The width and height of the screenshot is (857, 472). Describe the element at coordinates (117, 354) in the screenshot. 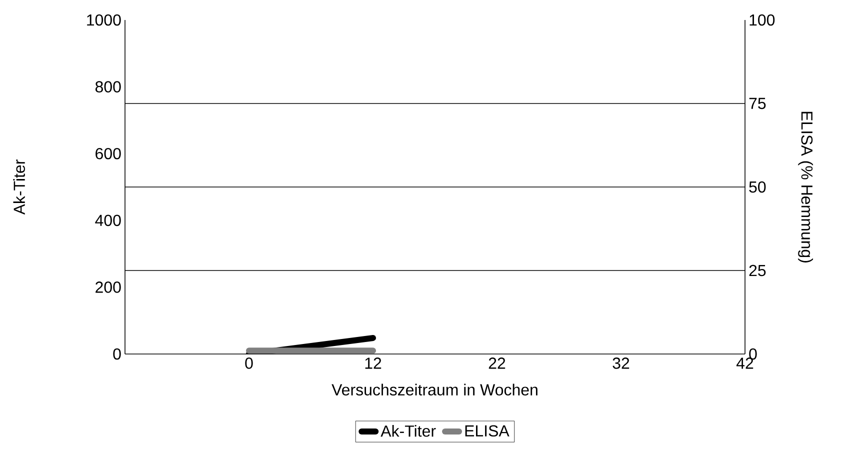

I see `y-tick-label: 0` at that location.